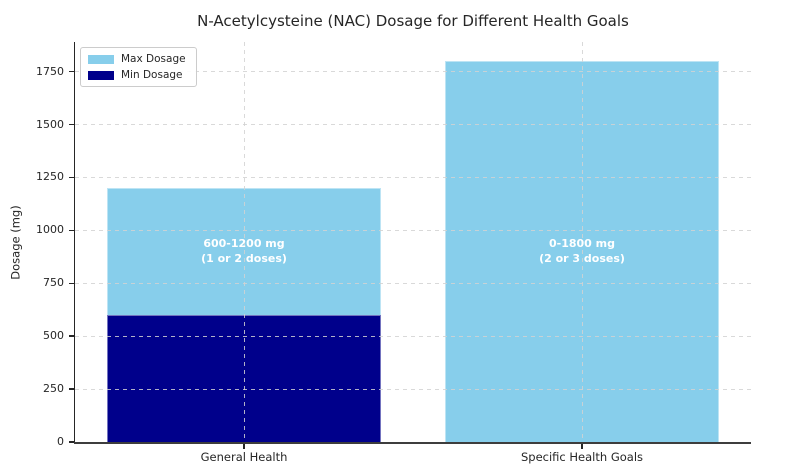 Image resolution: width=785 pixels, height=472 pixels. What do you see at coordinates (50, 230) in the screenshot?
I see `y-tick-label: 1000` at bounding box center [50, 230].